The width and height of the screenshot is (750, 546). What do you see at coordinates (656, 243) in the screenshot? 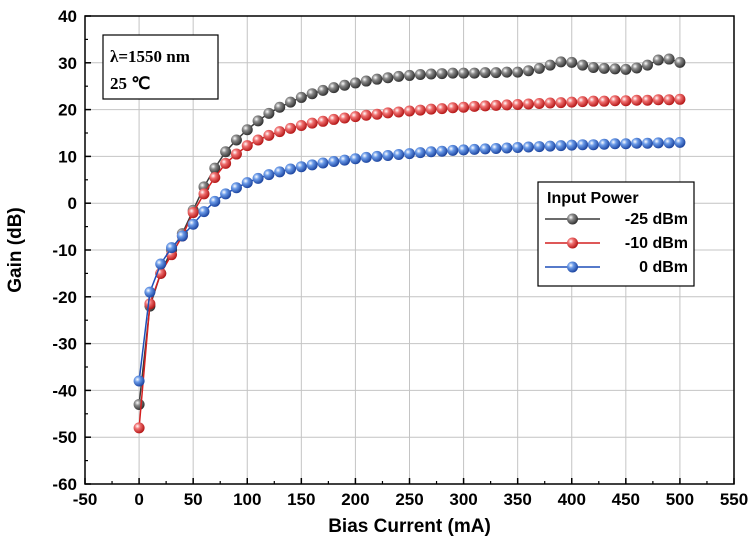
I see `legend-label: -10 dBm` at bounding box center [656, 243].